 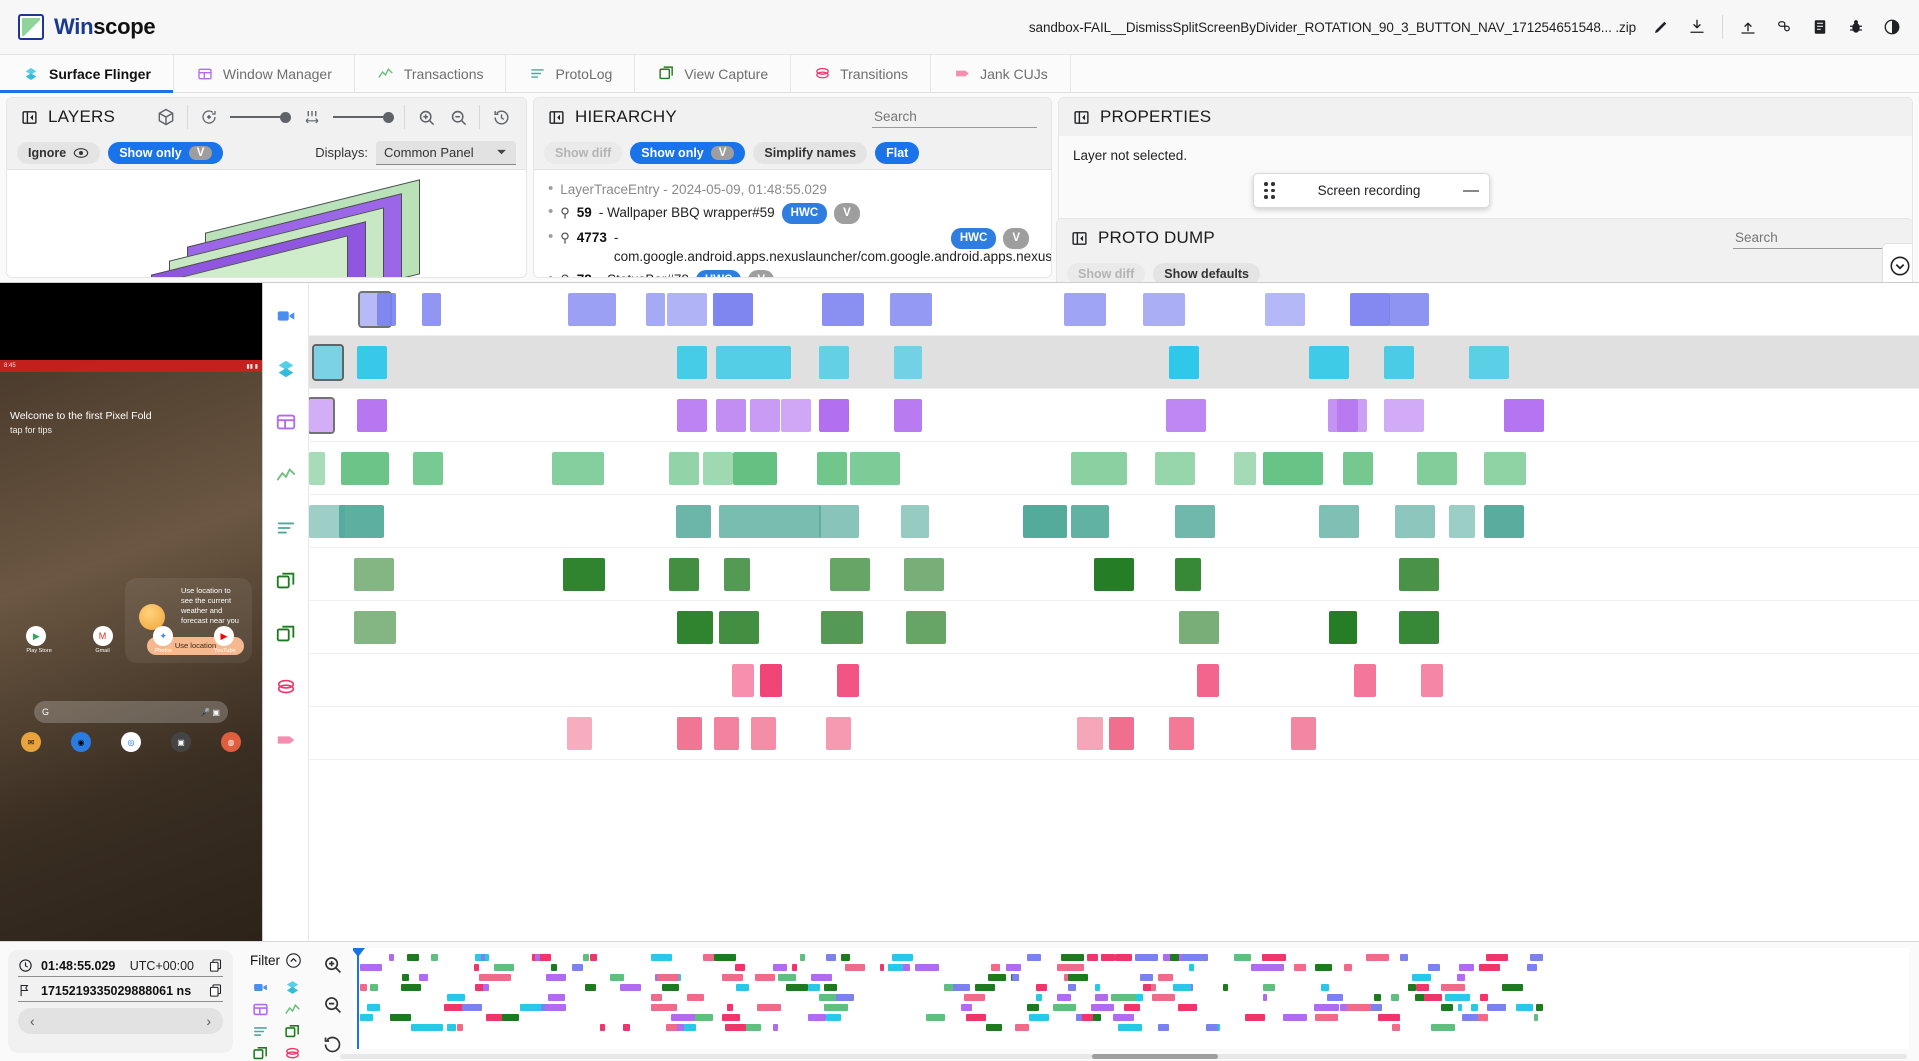 I want to click on shortcuts-icon, so click(x=1784, y=27).